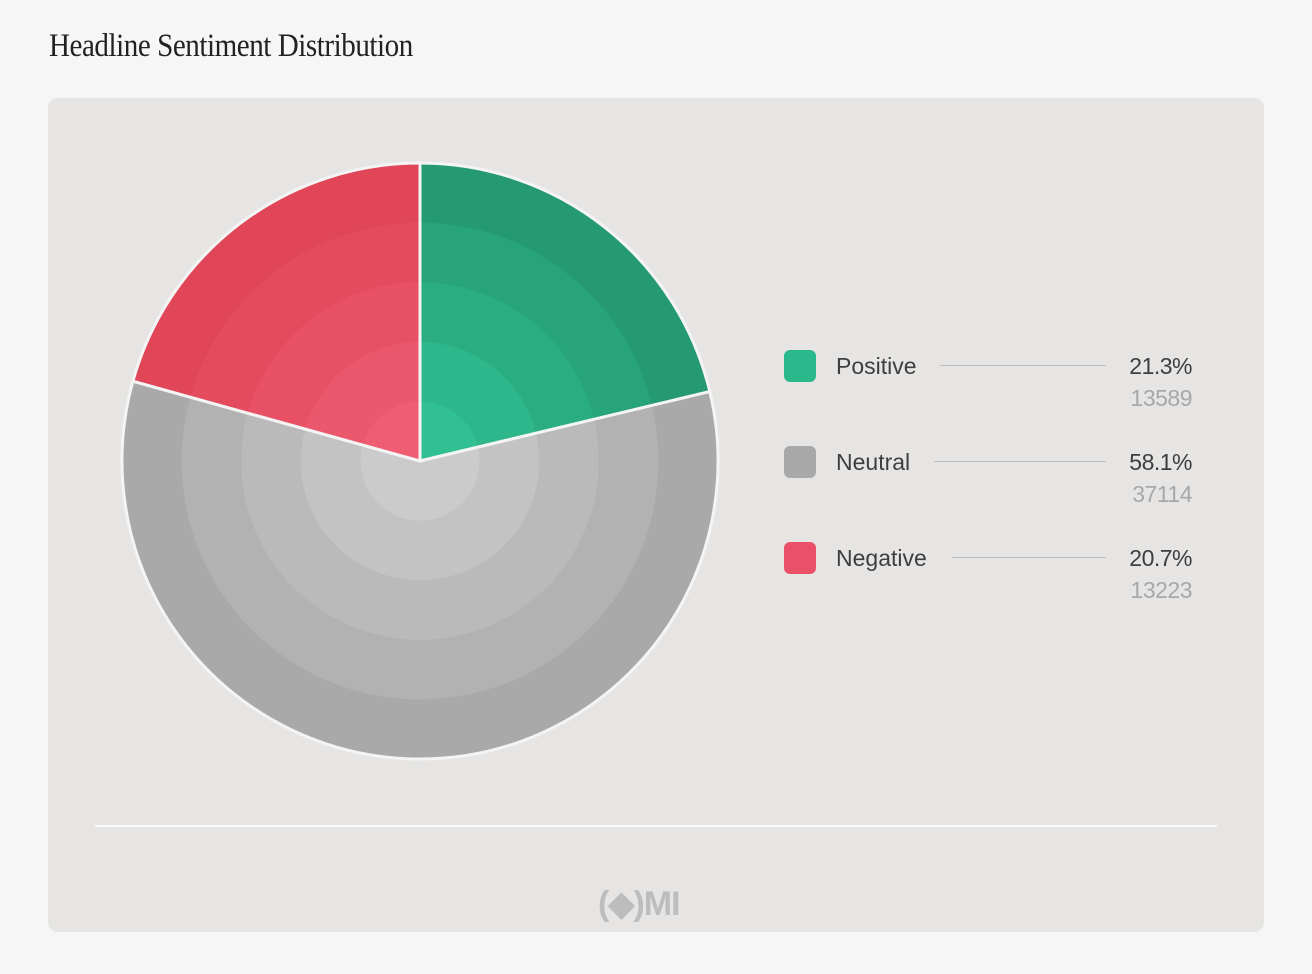 The height and width of the screenshot is (974, 1312). I want to click on pie-slice-negative, so click(276, 312).